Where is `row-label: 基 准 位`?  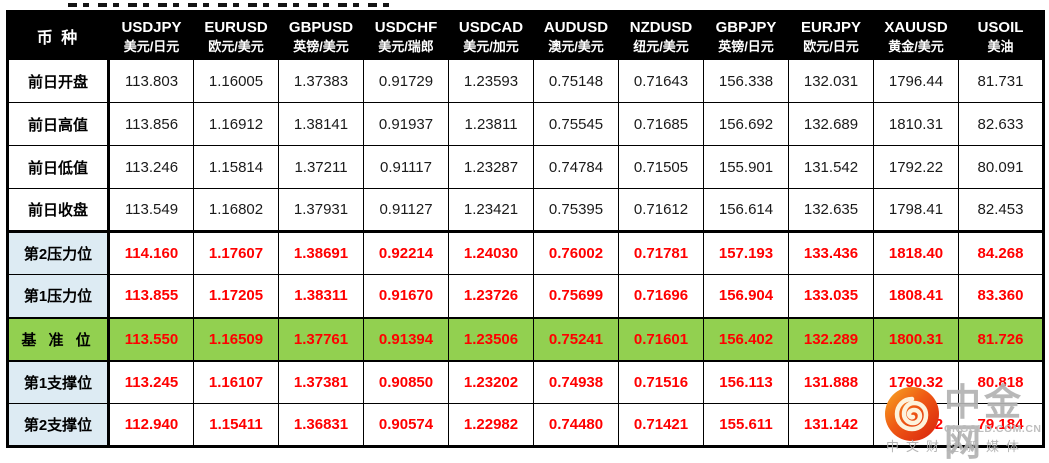
row-label: 基 准 位 is located at coordinates (58, 339).